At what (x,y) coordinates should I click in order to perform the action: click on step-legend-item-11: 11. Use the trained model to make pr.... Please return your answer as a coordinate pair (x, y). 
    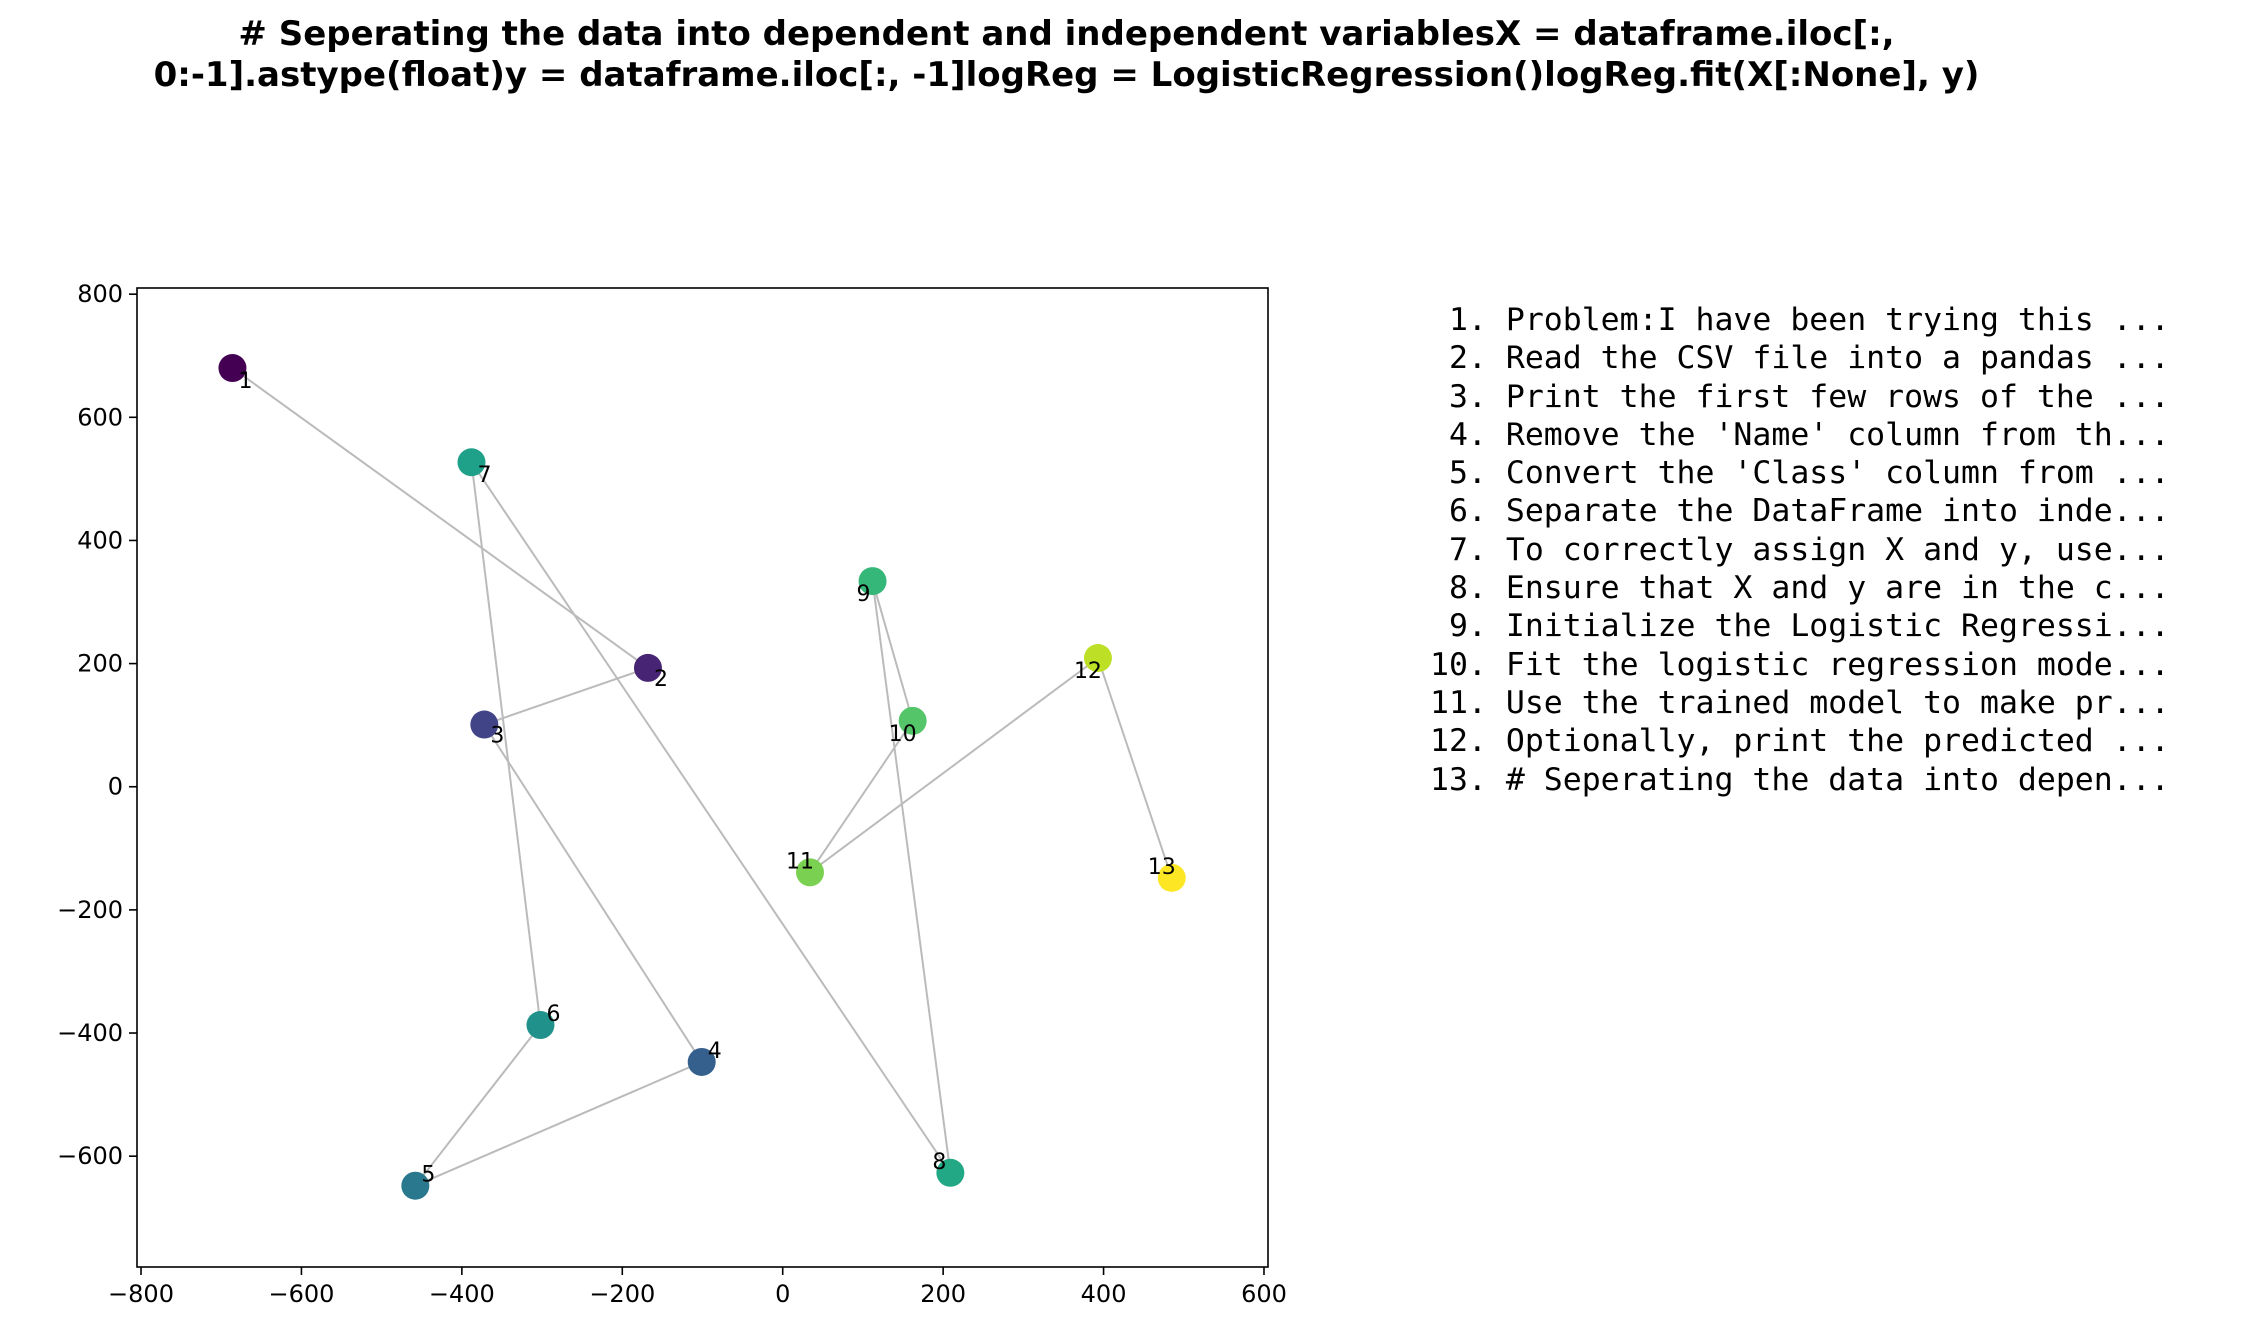
    Looking at the image, I should click on (1800, 702).